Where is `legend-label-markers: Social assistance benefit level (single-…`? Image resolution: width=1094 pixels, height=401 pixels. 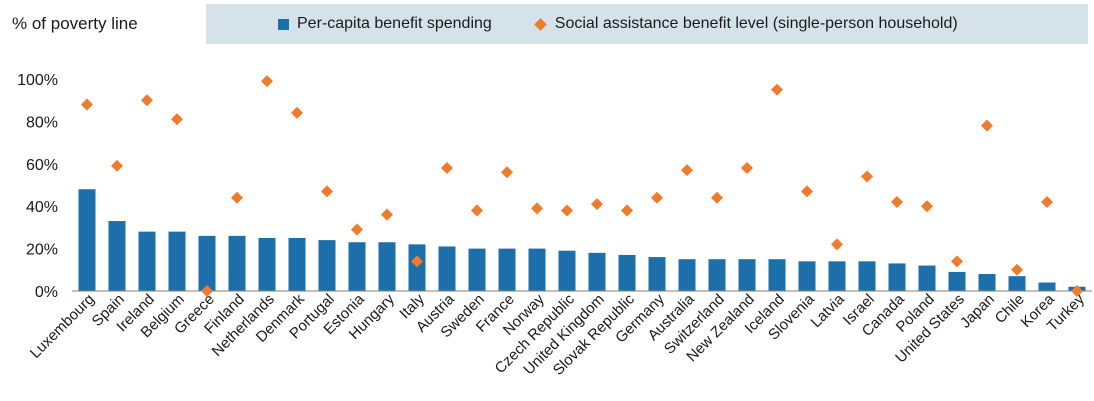 legend-label-markers: Social assistance benefit level (single-… is located at coordinates (756, 23).